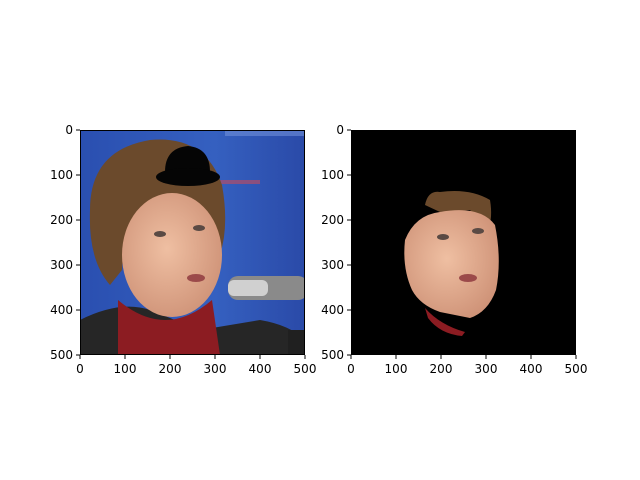 Image resolution: width=640 pixels, height=480 pixels. I want to click on sweater-shape, so click(169, 327).